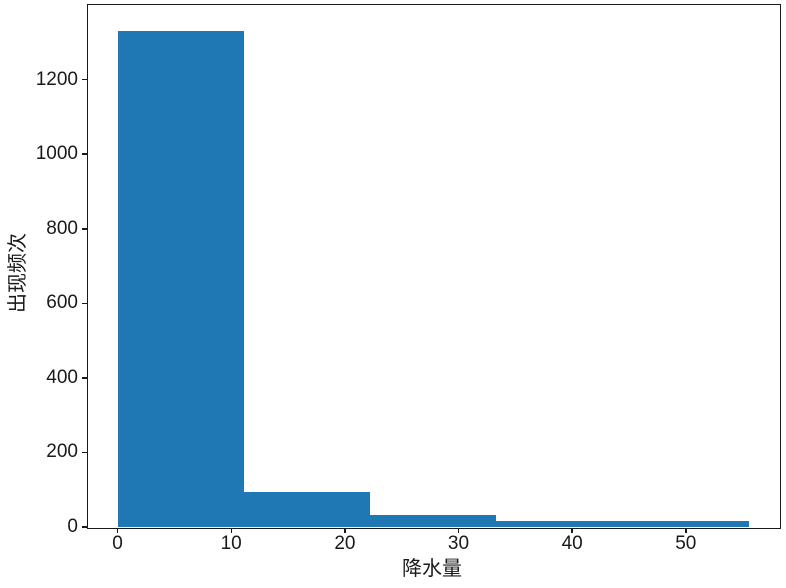 The image size is (786, 588). I want to click on x-tick-label: 50, so click(686, 543).